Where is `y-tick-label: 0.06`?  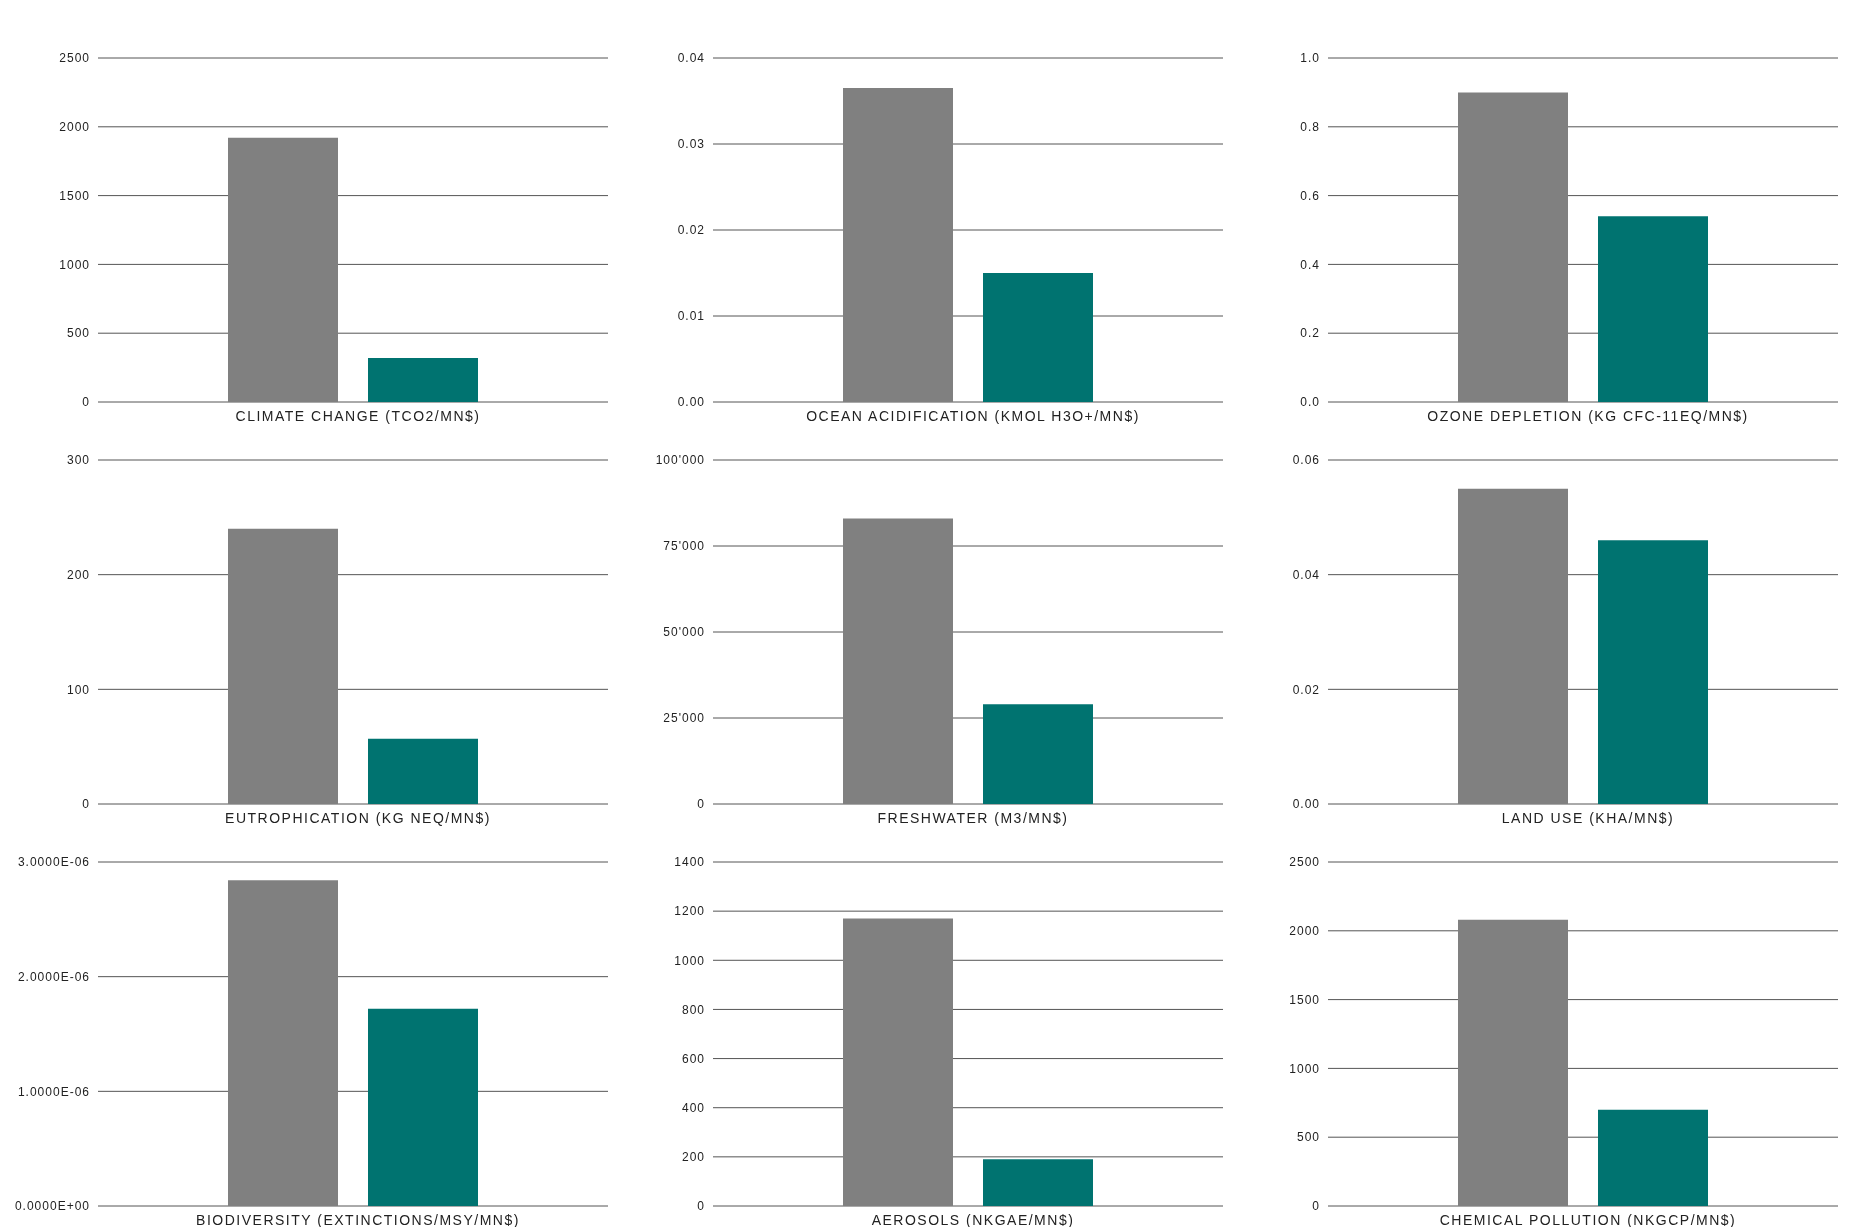 y-tick-label: 0.06 is located at coordinates (1306, 460).